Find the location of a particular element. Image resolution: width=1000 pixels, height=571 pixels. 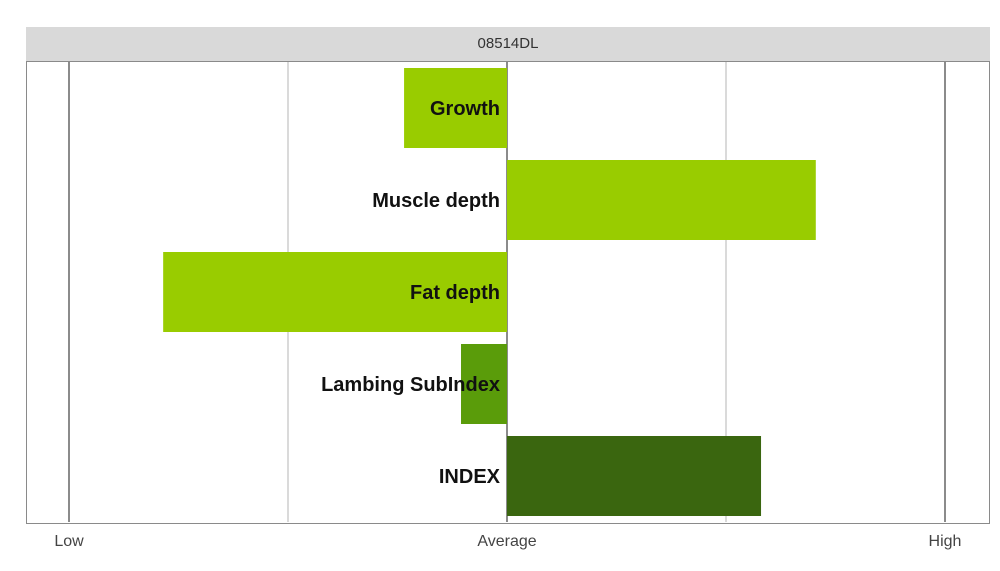

chart-title-strip: 08514DL is located at coordinates (508, 44).